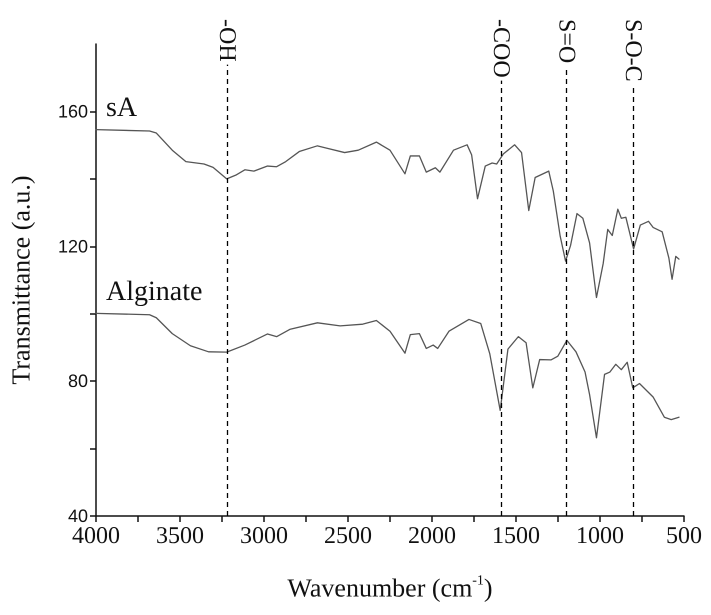  What do you see at coordinates (684, 536) in the screenshot?
I see `x-tick-label: 500` at bounding box center [684, 536].